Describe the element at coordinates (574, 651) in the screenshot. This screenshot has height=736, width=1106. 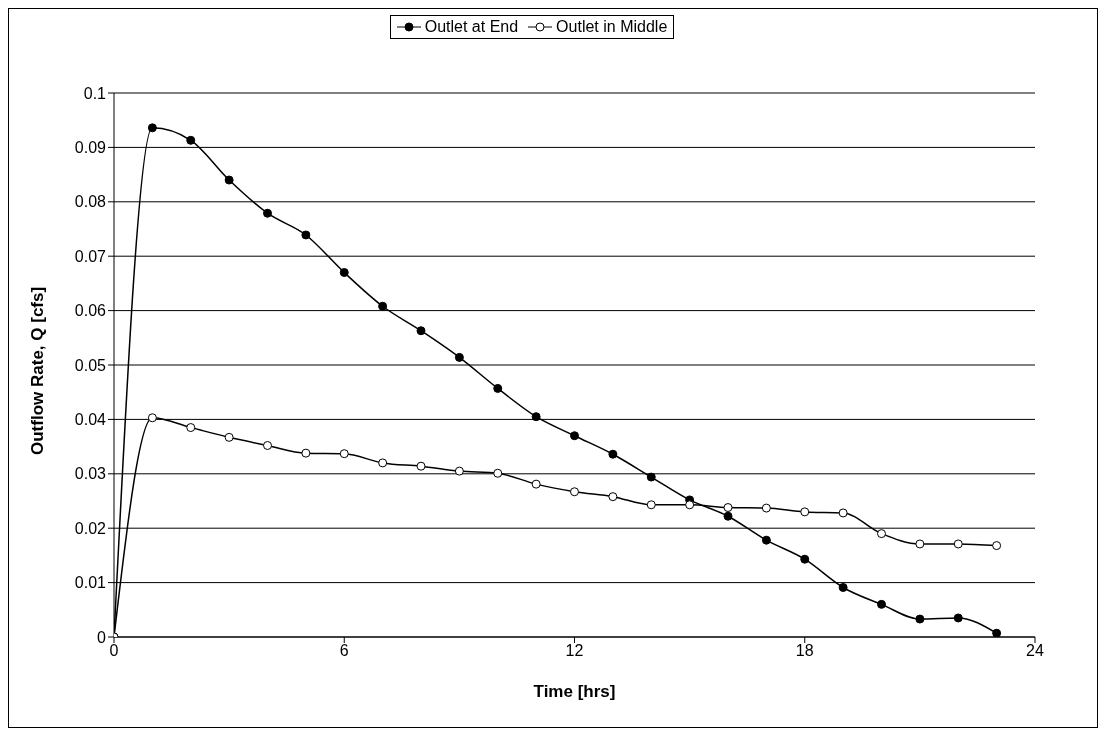
I see `x-tick-label: 12` at that location.